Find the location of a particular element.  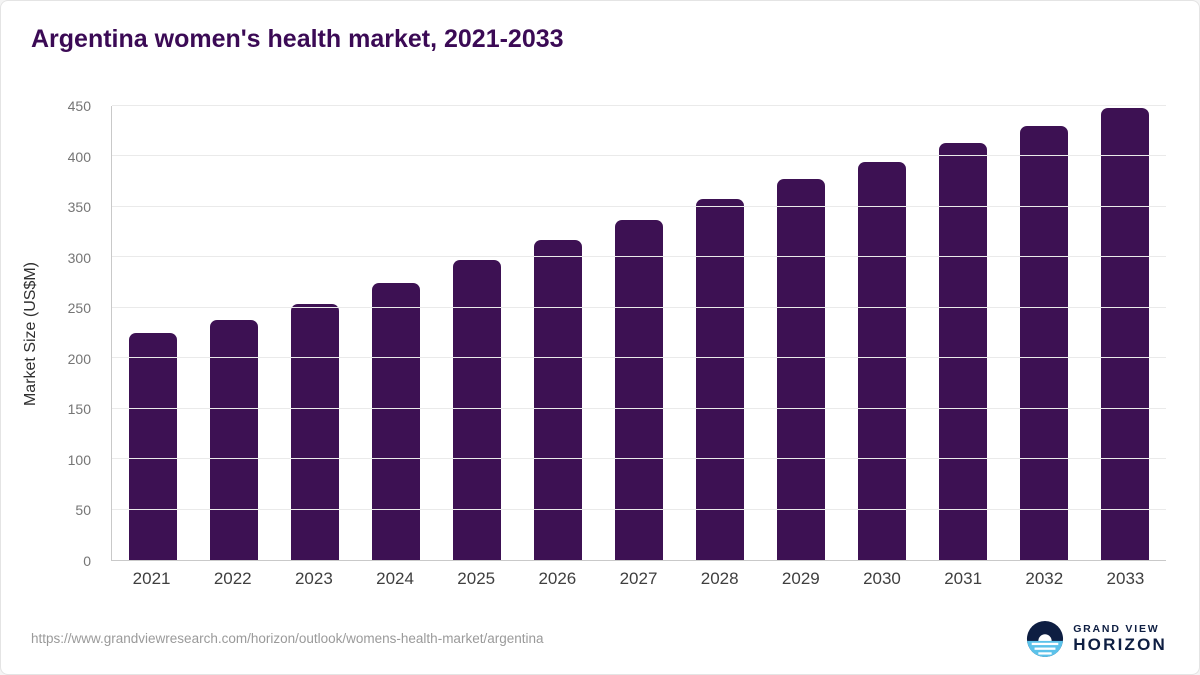

bar-2033 is located at coordinates (1125, 334).